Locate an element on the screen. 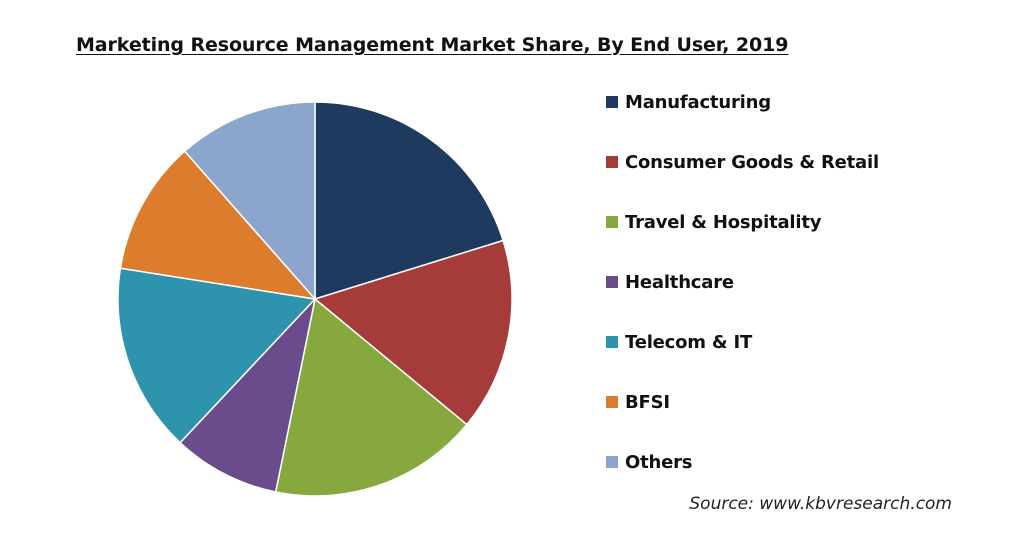  legend-item-telecom-it: Telecom & IT is located at coordinates (679, 342).